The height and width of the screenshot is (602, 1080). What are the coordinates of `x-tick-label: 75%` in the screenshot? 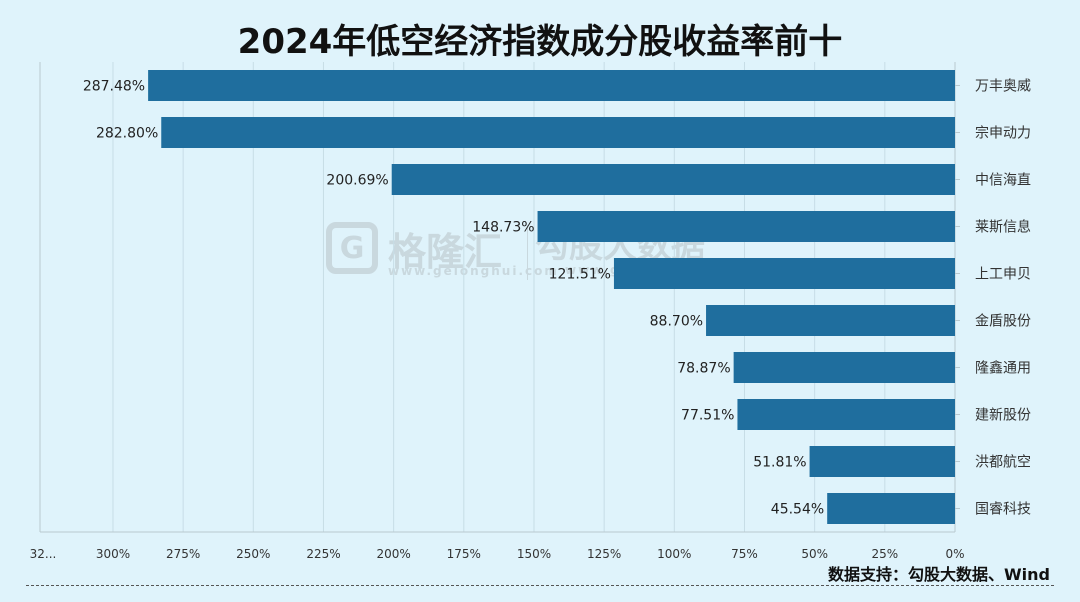 It's located at (744, 554).